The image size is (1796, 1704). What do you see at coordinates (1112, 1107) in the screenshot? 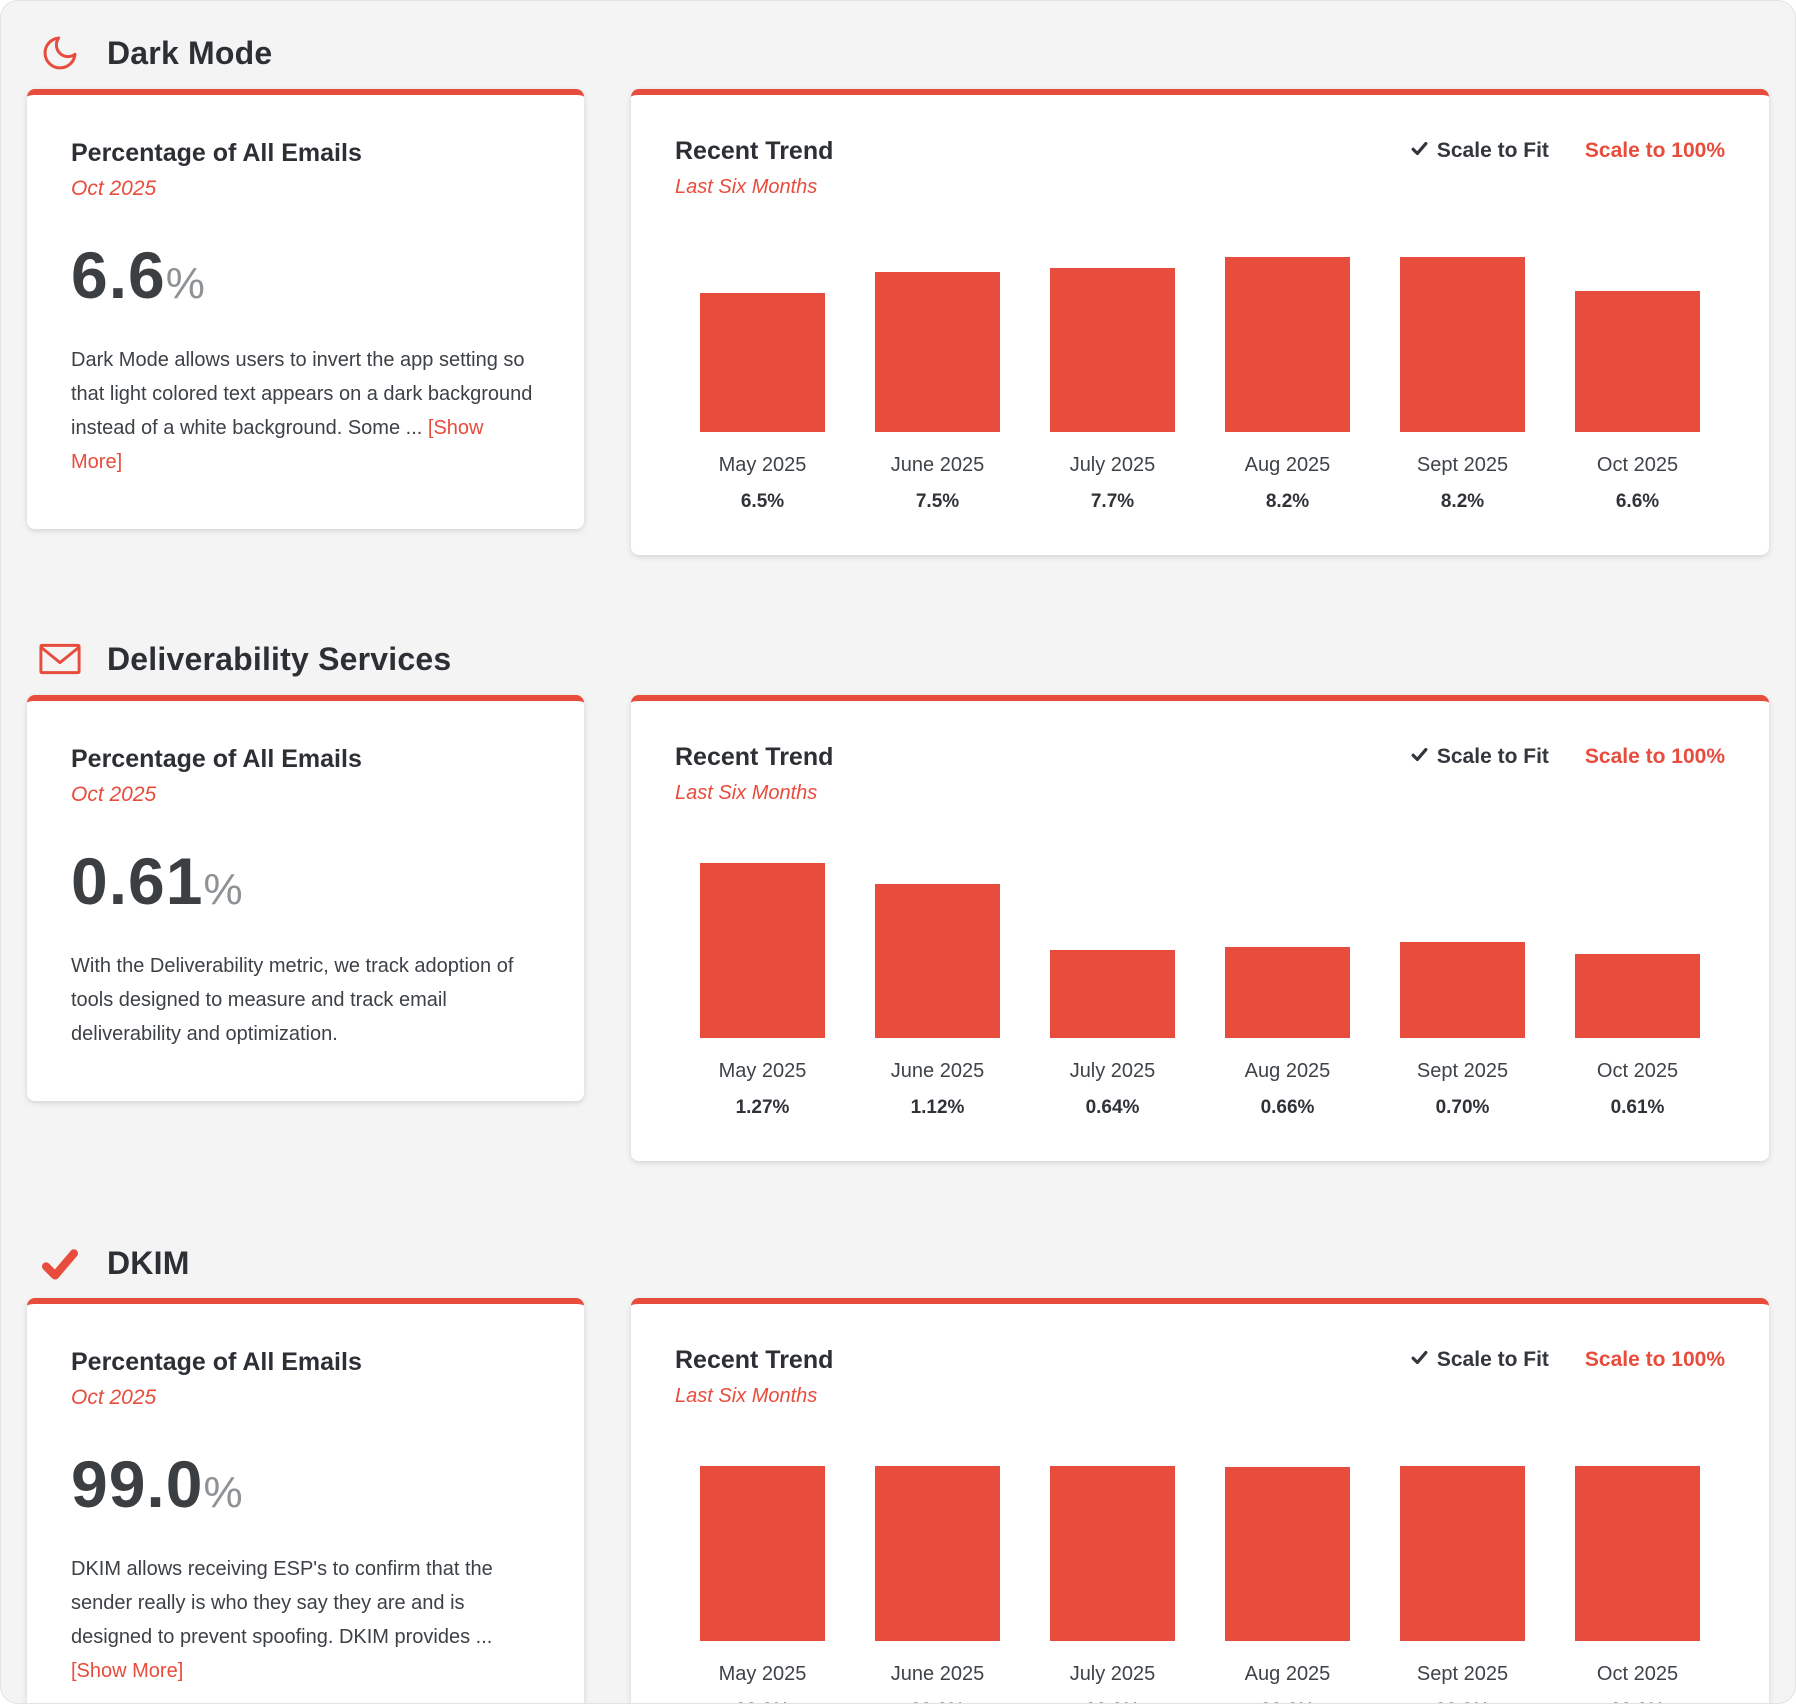
I see `bar-value-label: 0.64%` at bounding box center [1112, 1107].